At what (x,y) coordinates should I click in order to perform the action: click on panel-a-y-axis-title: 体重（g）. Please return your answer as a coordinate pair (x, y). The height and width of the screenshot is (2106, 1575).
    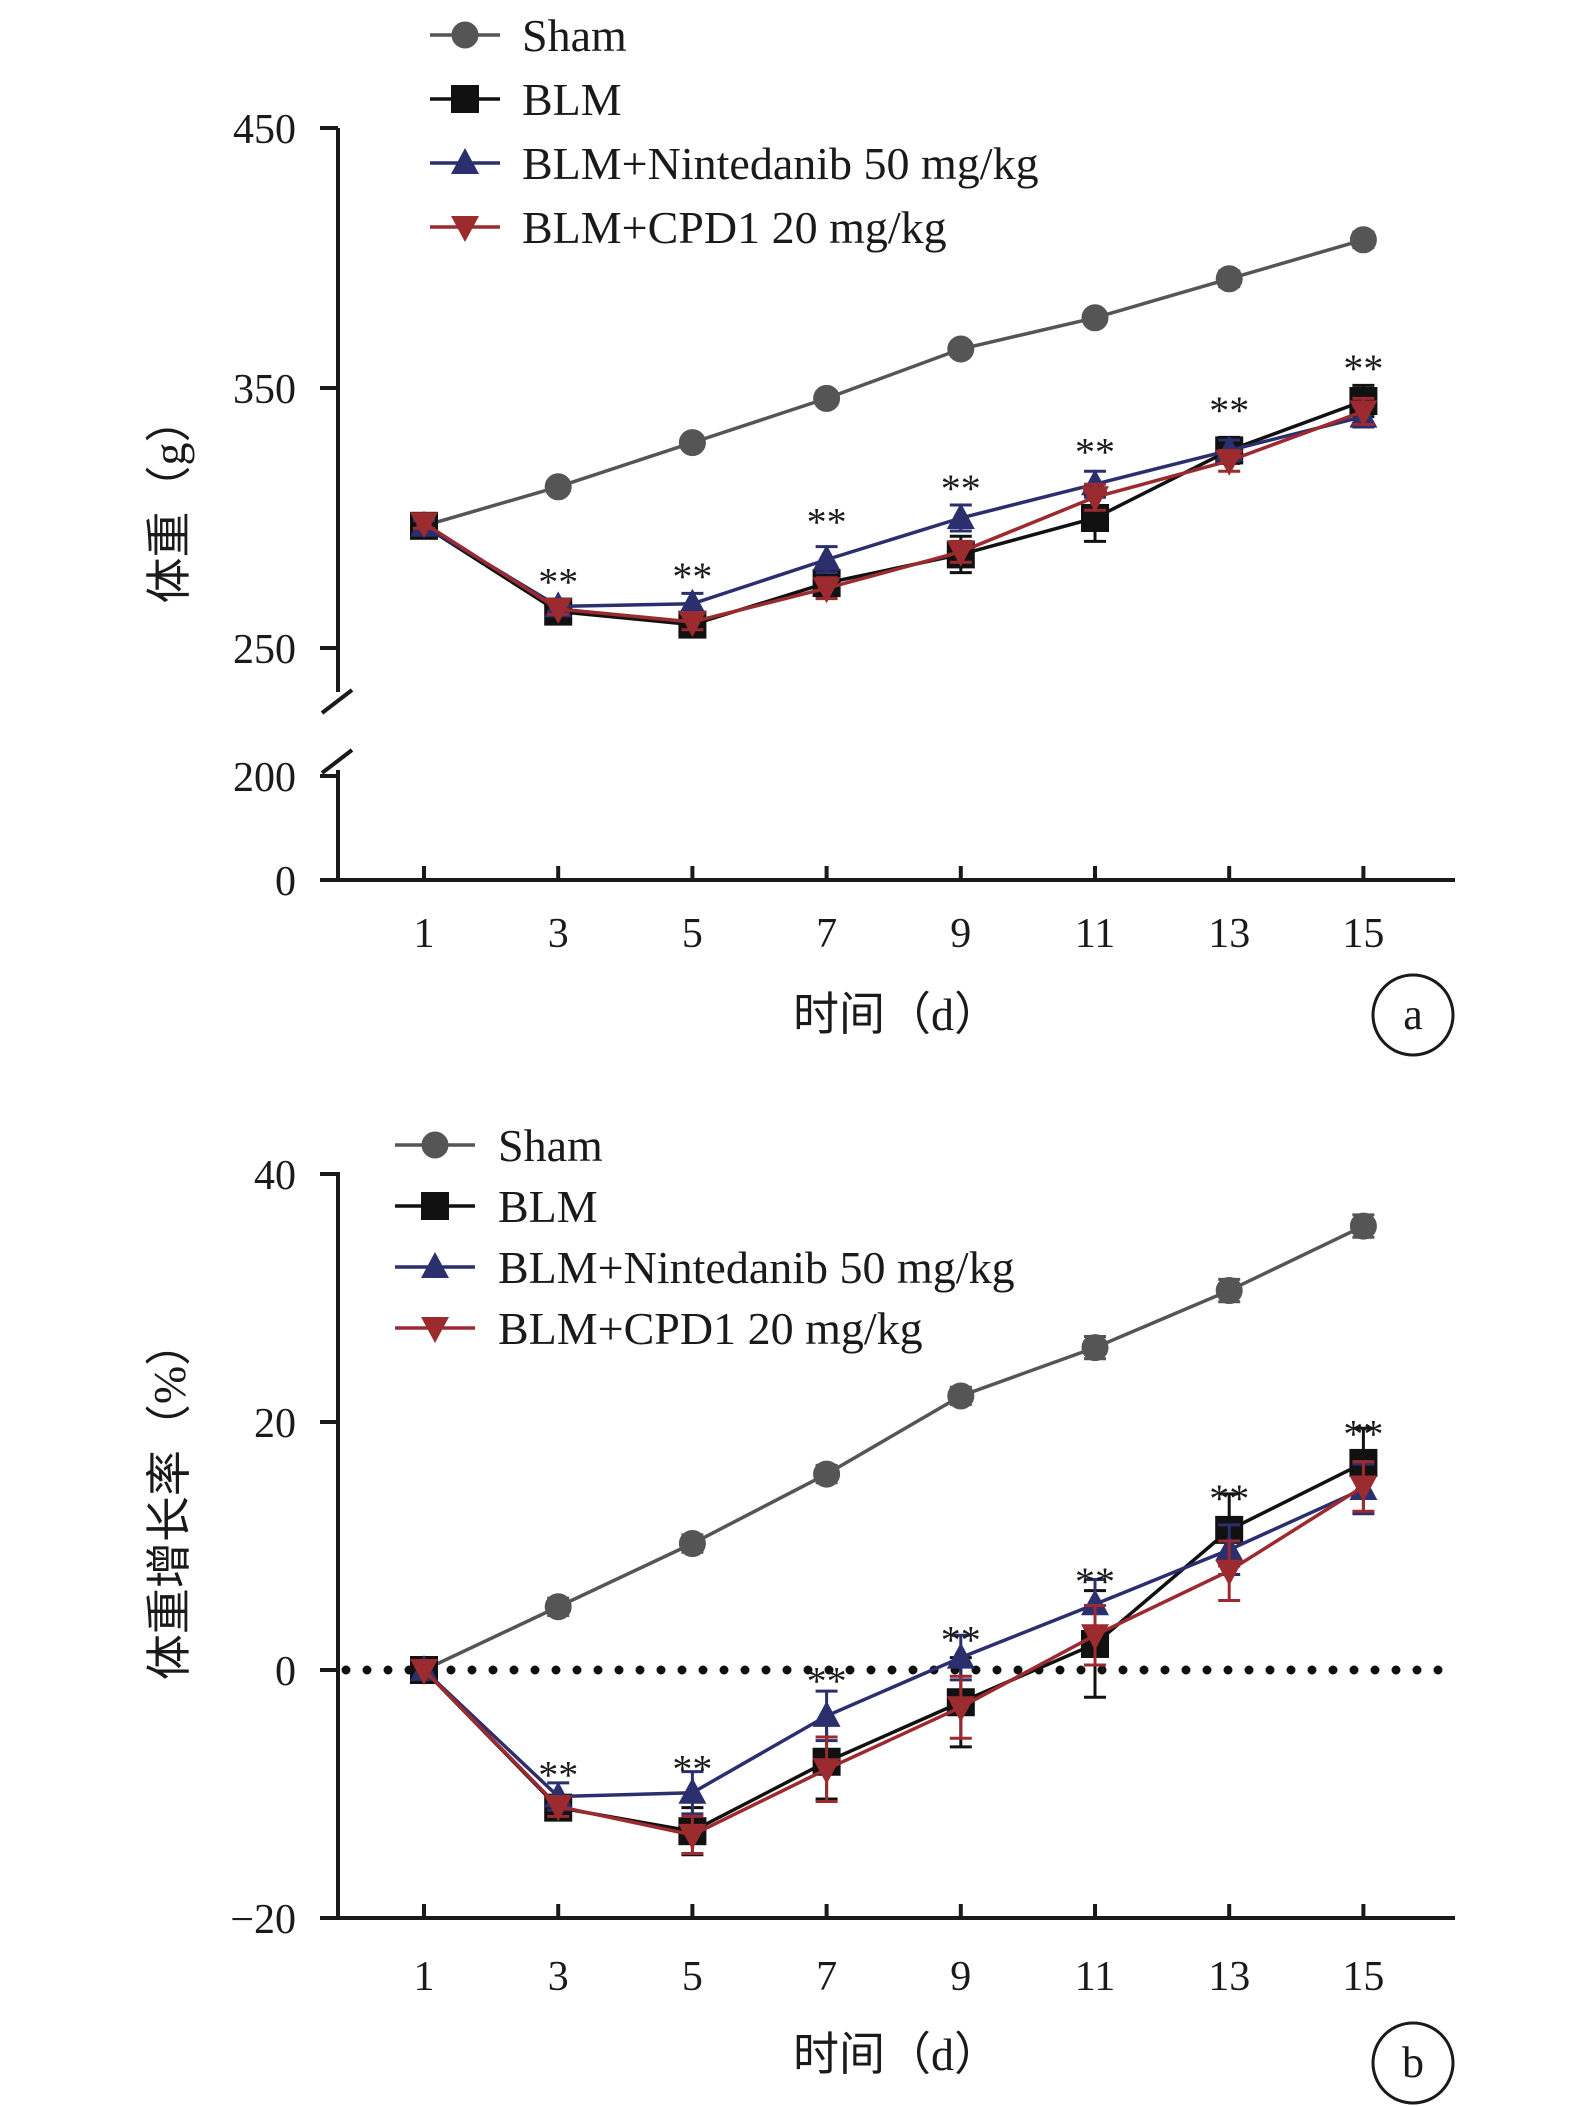
    Looking at the image, I should click on (169, 500).